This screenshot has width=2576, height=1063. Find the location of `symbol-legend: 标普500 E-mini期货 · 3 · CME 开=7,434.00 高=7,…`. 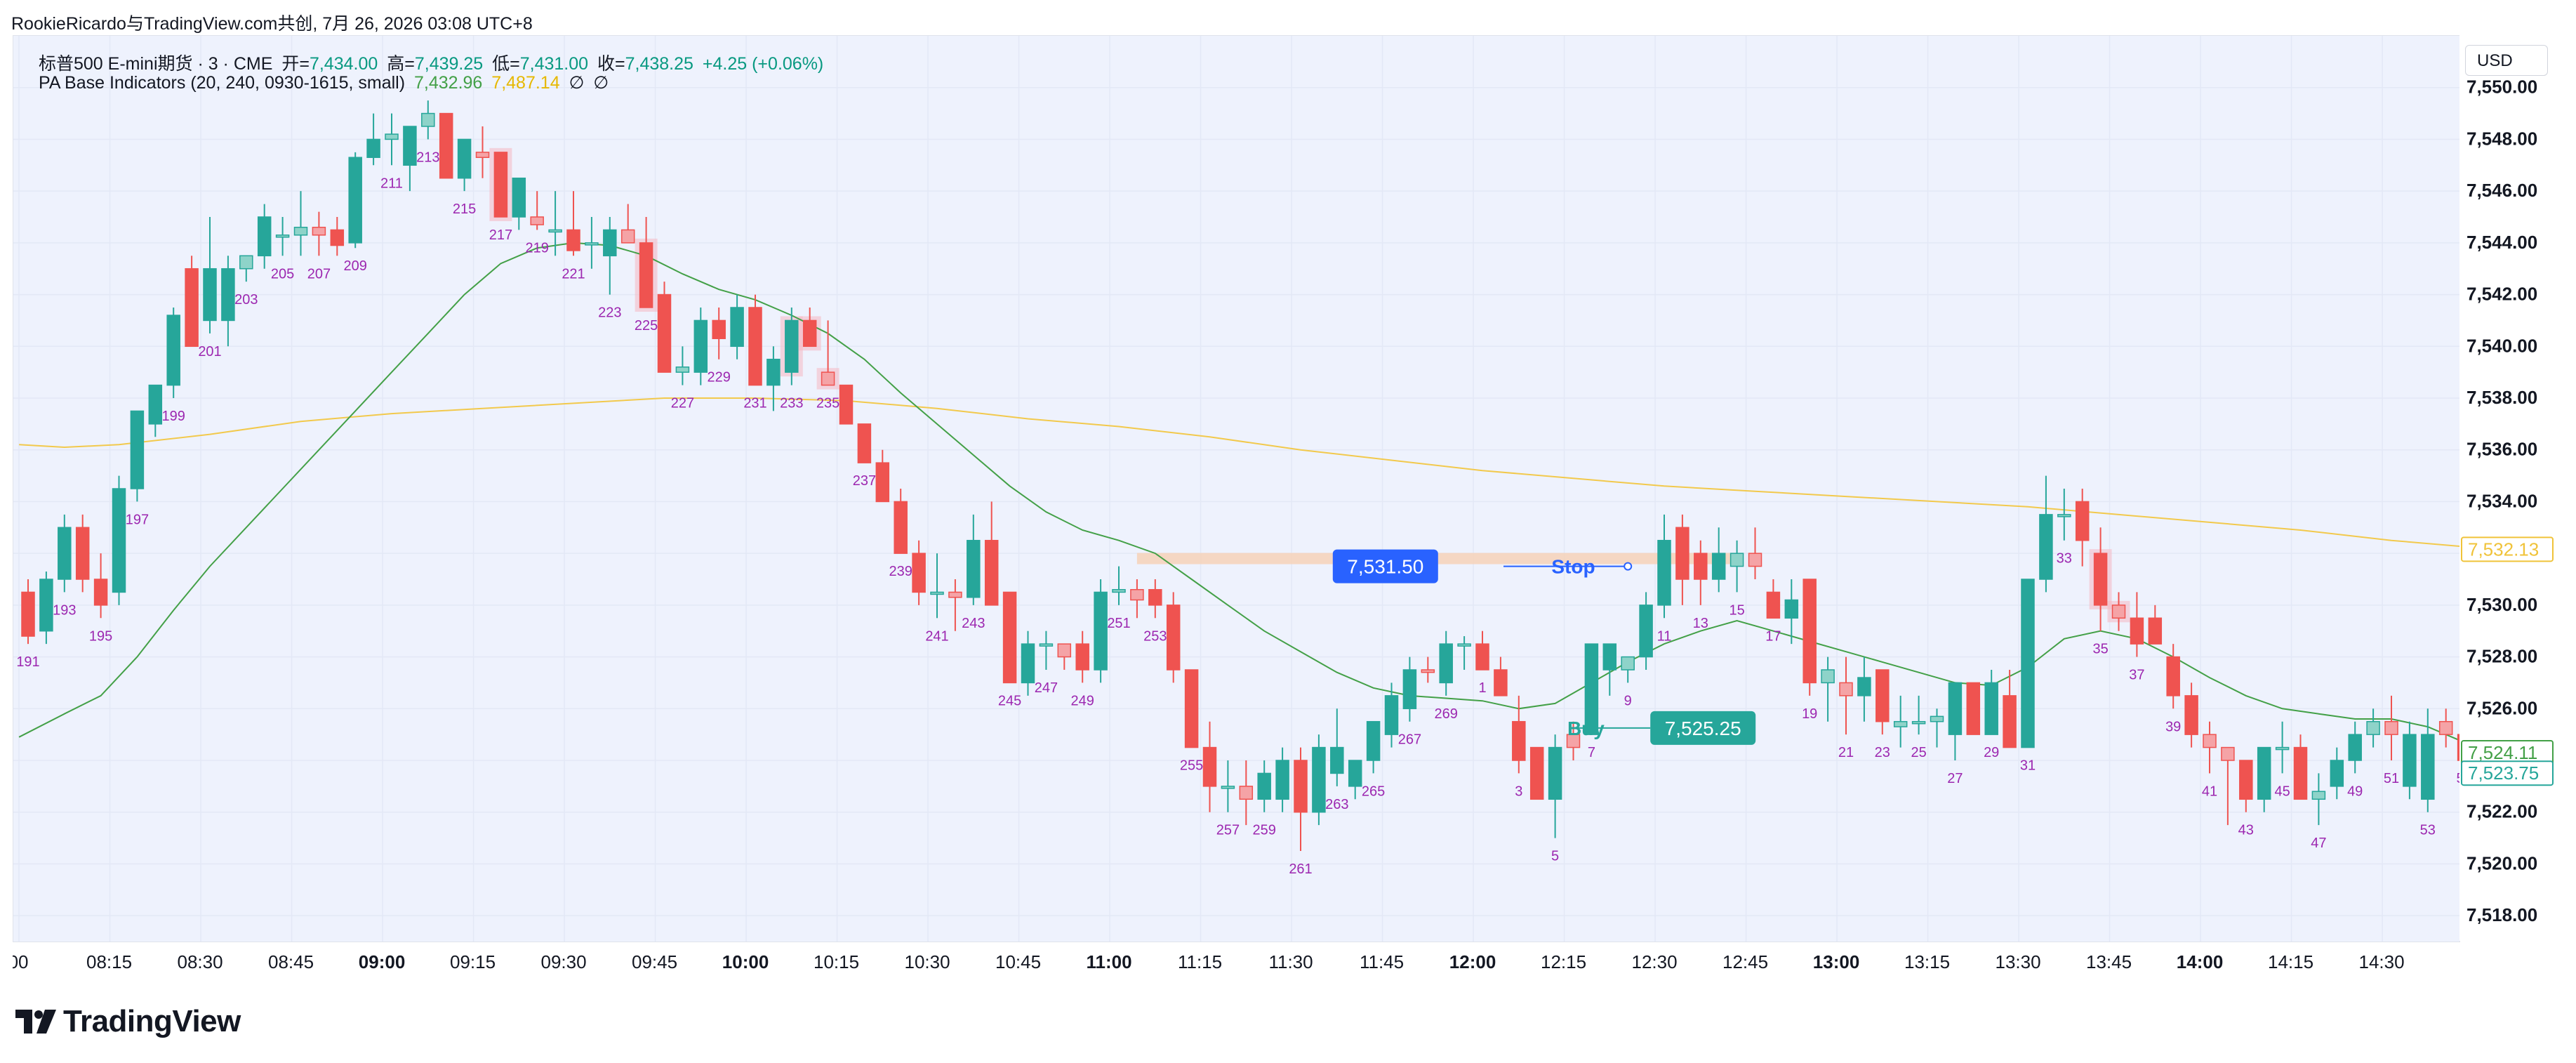

symbol-legend: 标普500 E-mini期货 · 3 · CME 开=7,434.00 高=7,… is located at coordinates (434, 62).